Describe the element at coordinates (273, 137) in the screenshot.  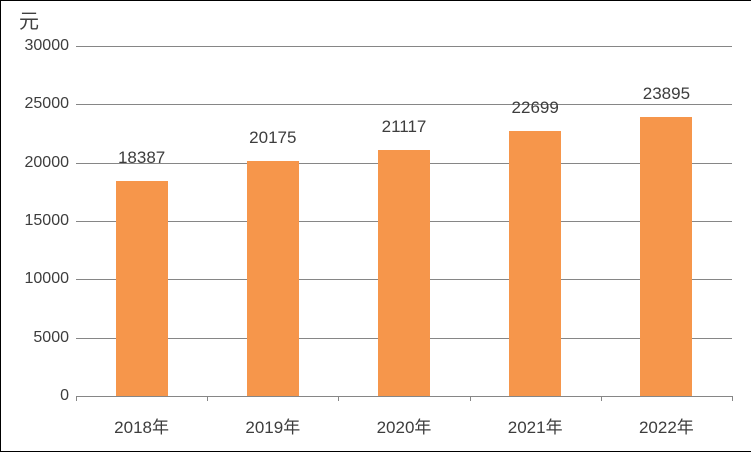
I see `data-label-2019年: 20175` at that location.